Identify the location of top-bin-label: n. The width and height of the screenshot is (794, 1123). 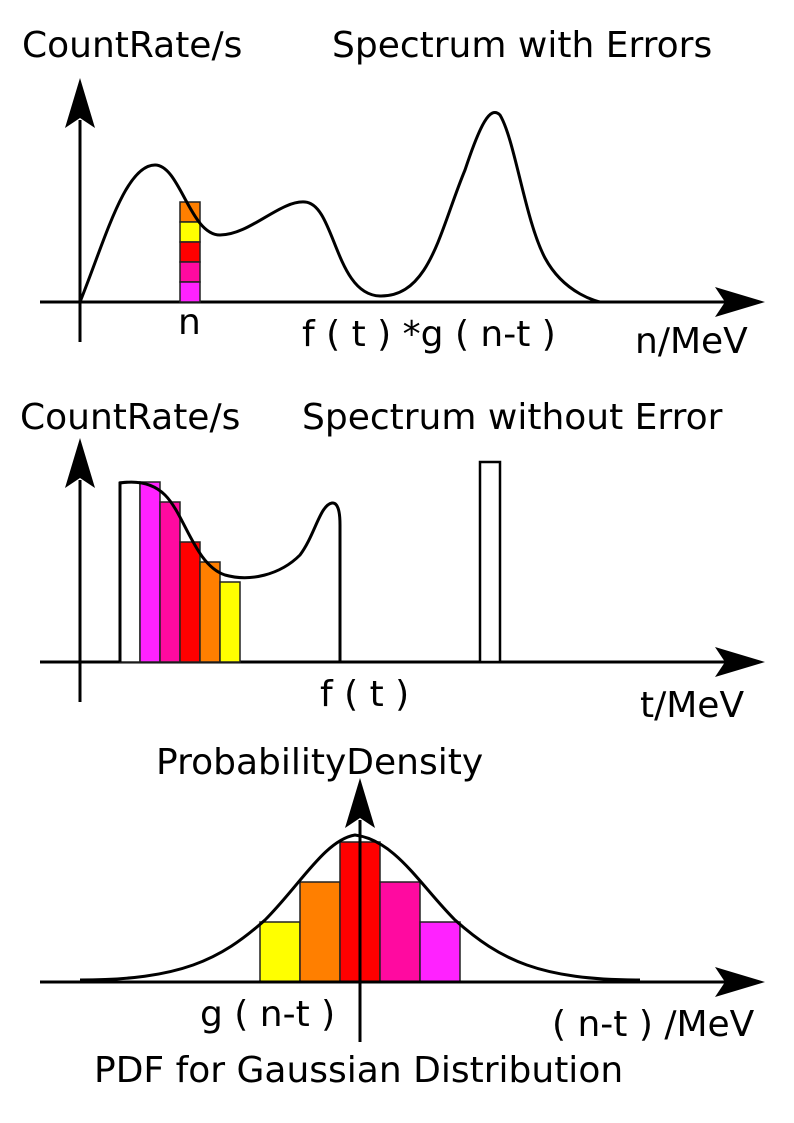
(189, 322).